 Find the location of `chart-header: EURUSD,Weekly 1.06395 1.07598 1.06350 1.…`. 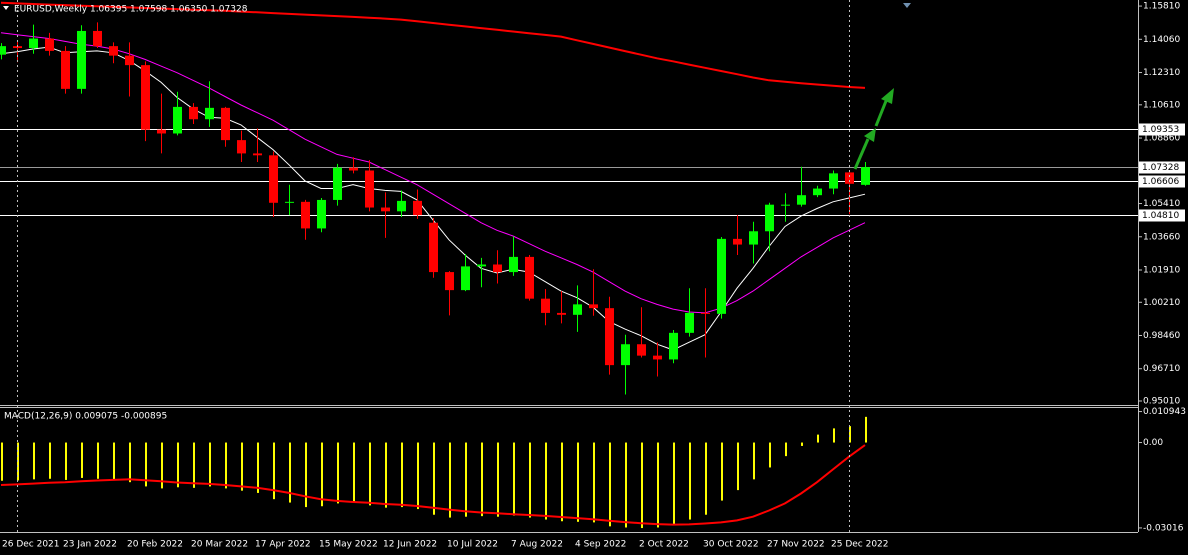

chart-header: EURUSD,Weekly 1.06395 1.07598 1.06350 1.… is located at coordinates (131, 10).